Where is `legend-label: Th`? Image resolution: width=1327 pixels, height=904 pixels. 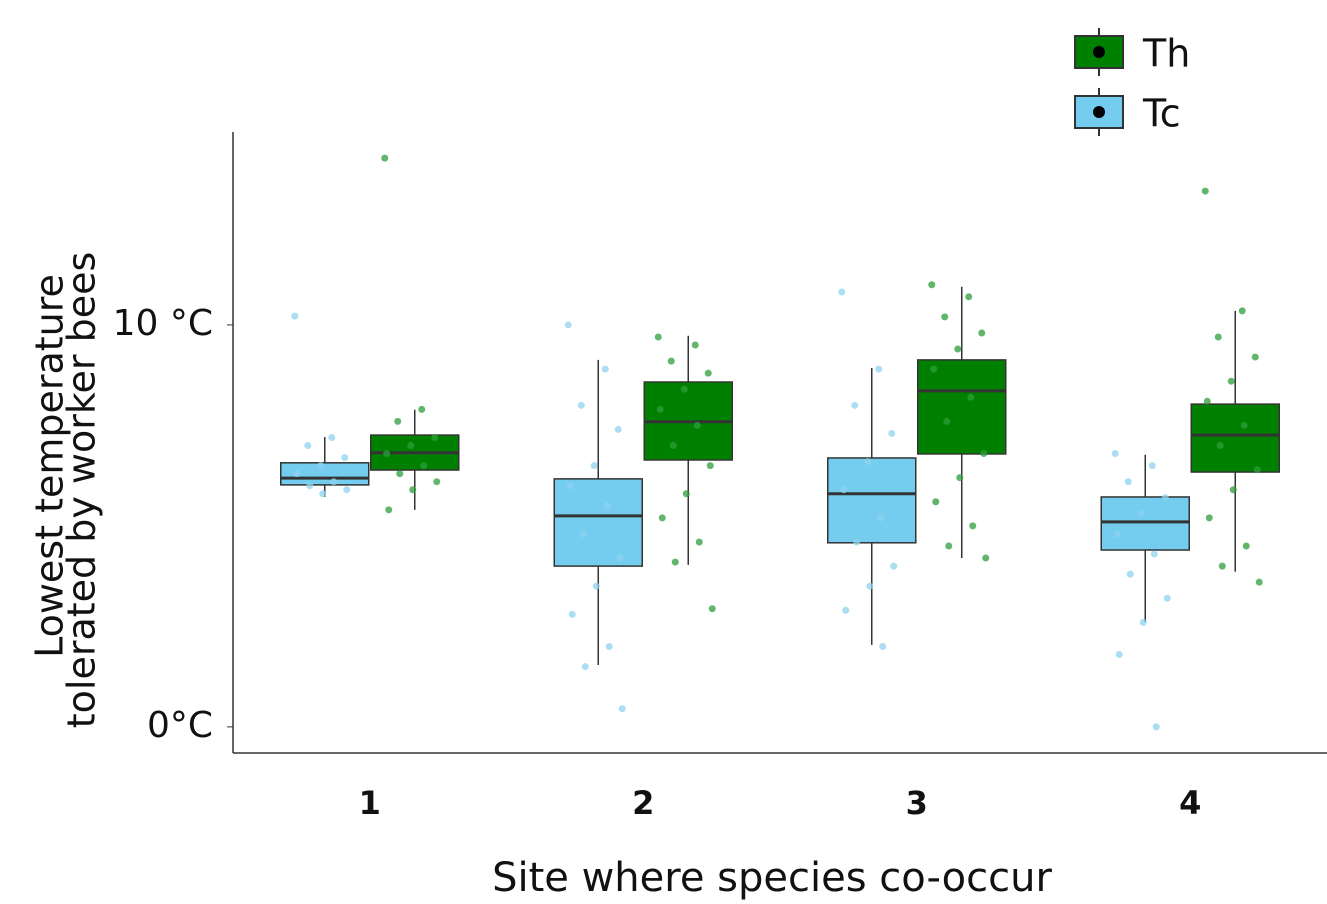
legend-label: Th is located at coordinates (1166, 54).